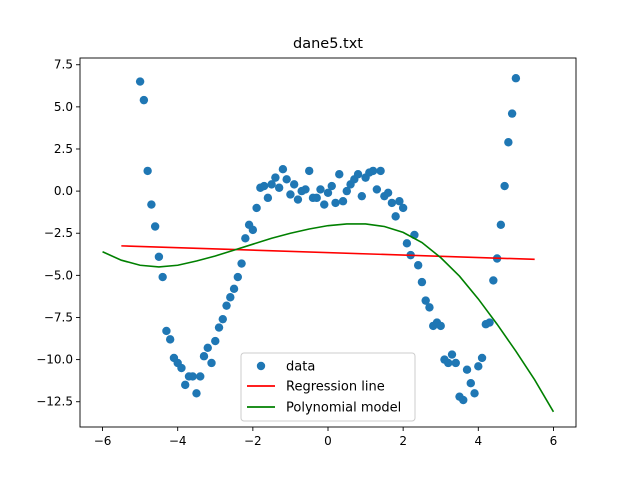 The image size is (640, 480). I want to click on y-tick-label: 2.5, so click(63, 149).